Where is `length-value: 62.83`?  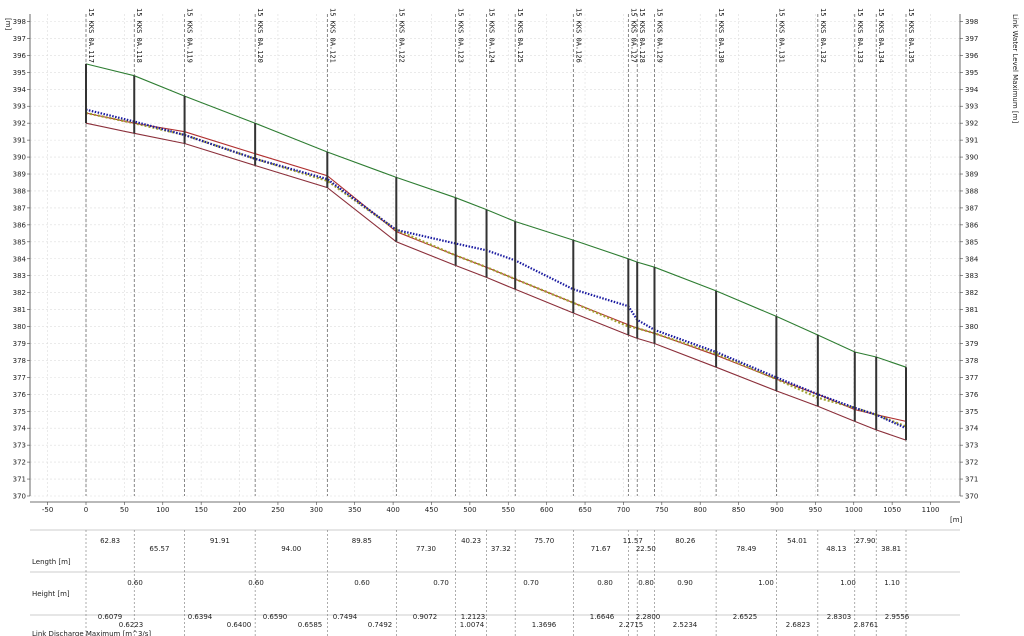 length-value: 62.83 is located at coordinates (110, 541).